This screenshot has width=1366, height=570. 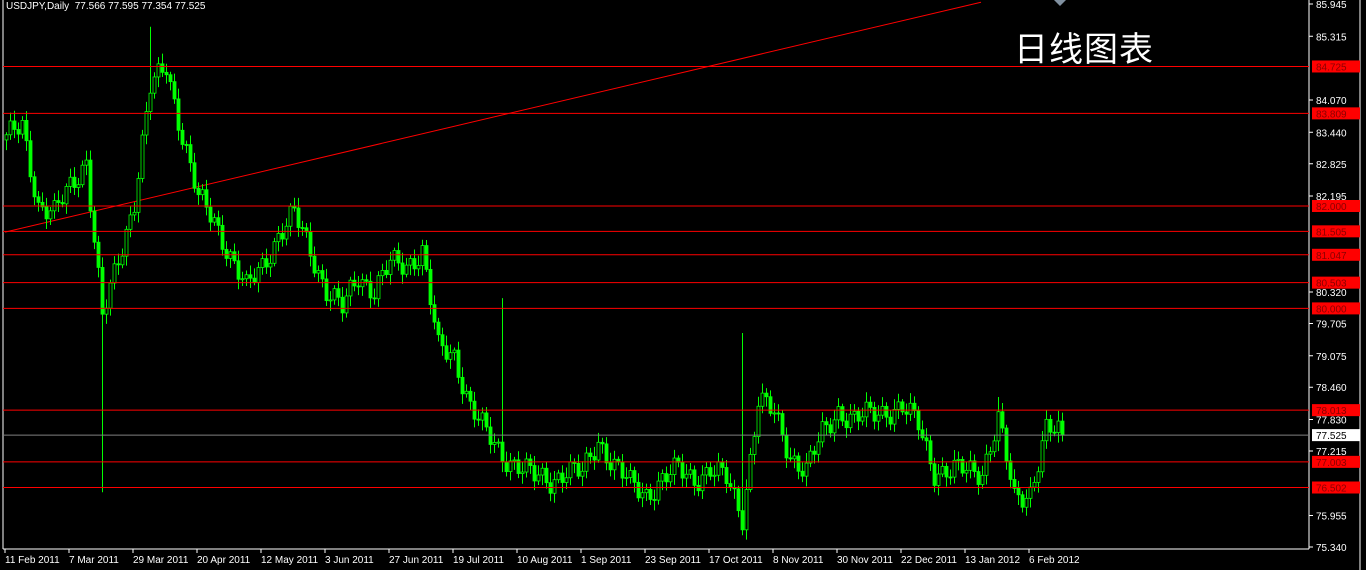 What do you see at coordinates (992, 560) in the screenshot?
I see `x-tick-label: 13 Jan 2012` at bounding box center [992, 560].